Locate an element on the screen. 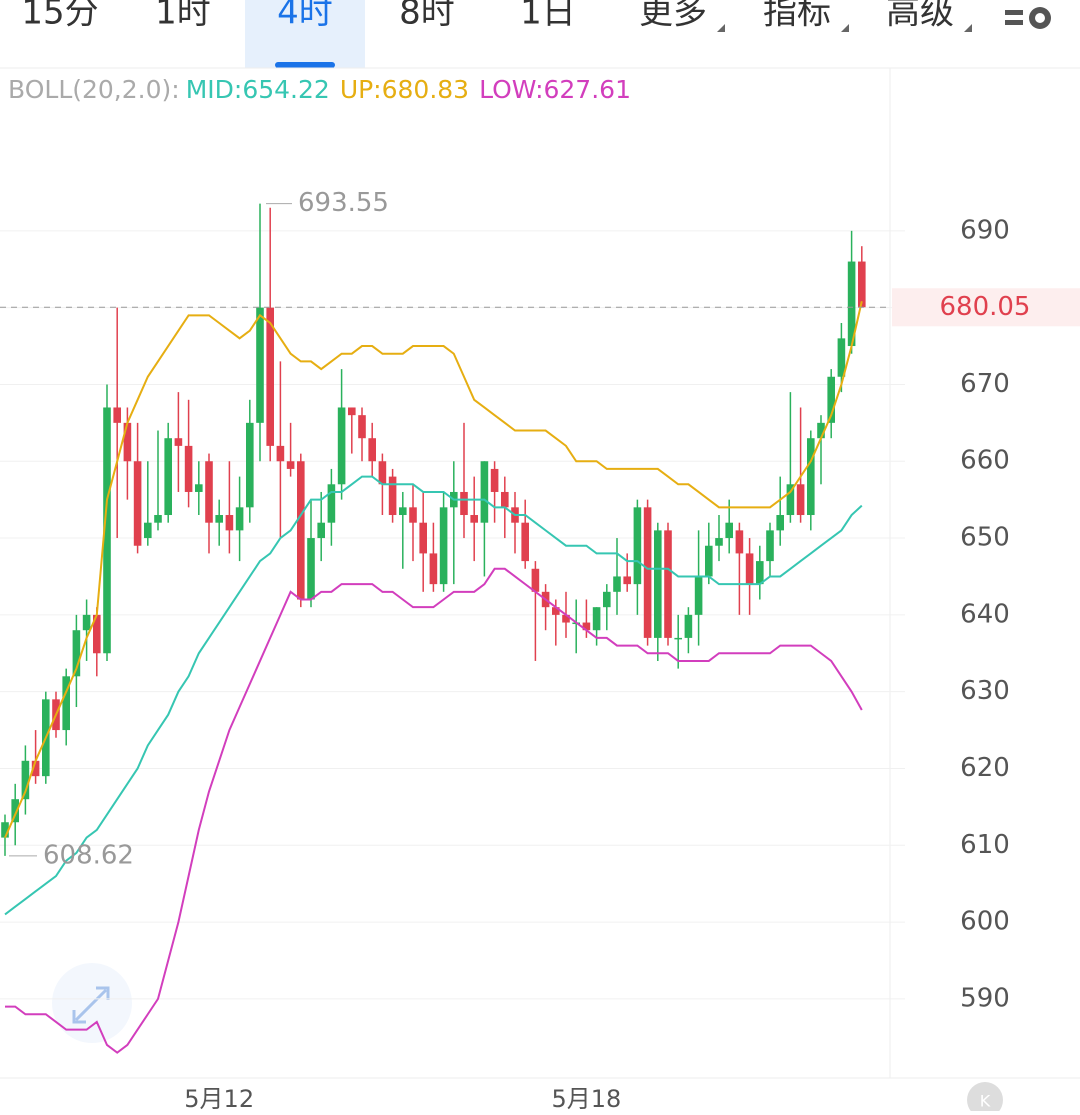 The height and width of the screenshot is (1115, 1080). y-tick-label: 650 is located at coordinates (985, 538).